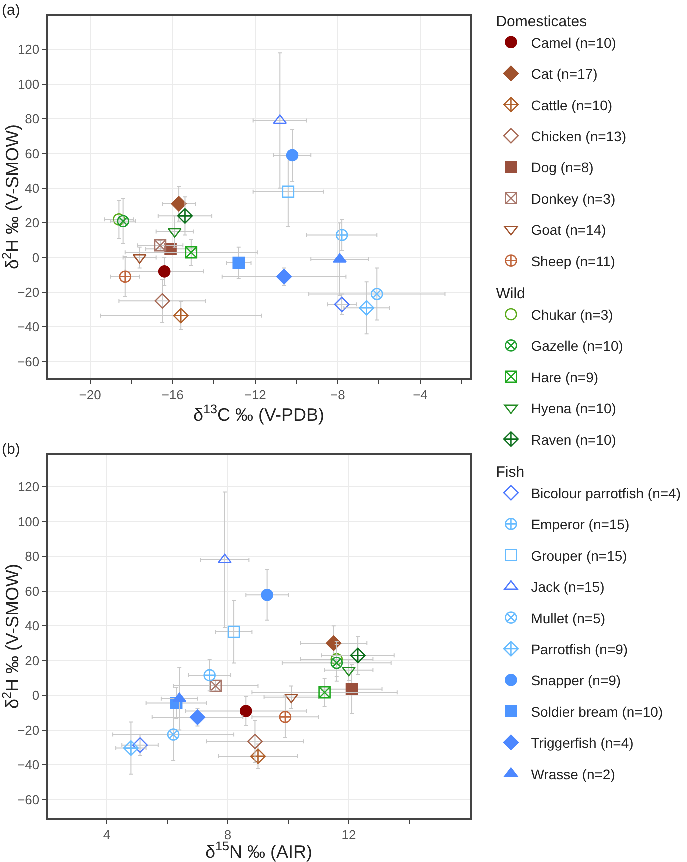 This screenshot has height=862, width=687. I want to click on legend-label: Snapper (n=9), so click(576, 680).